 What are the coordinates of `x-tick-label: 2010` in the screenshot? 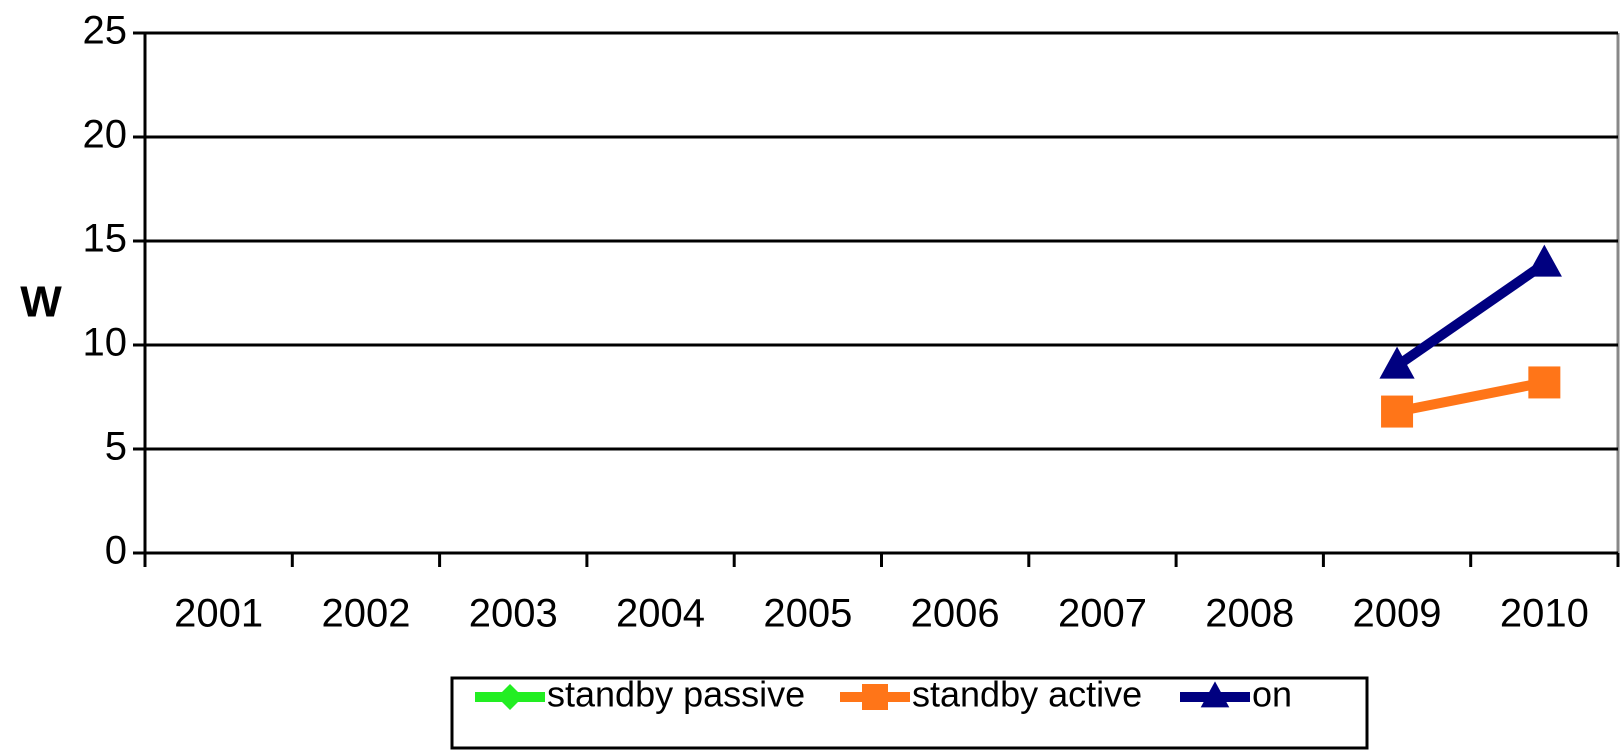 It's located at (1544, 614).